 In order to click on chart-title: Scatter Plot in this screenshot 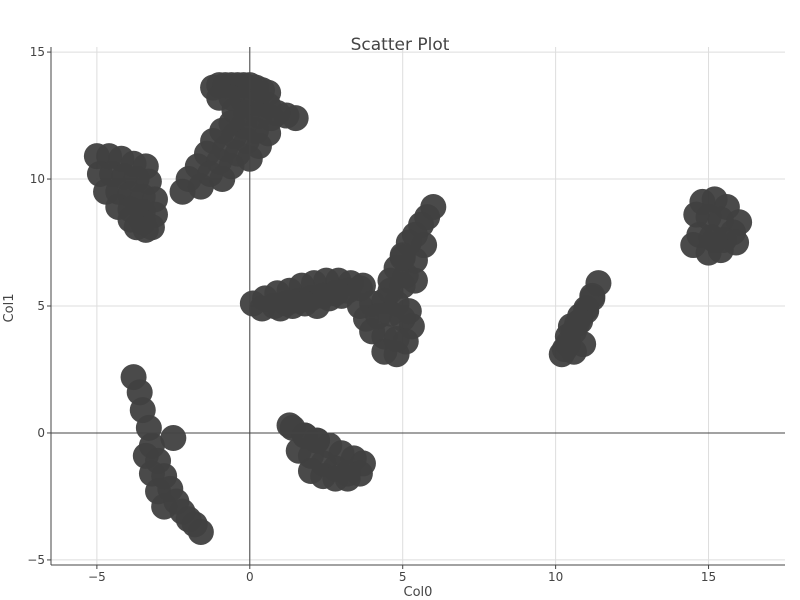, I will do `click(400, 45)`.